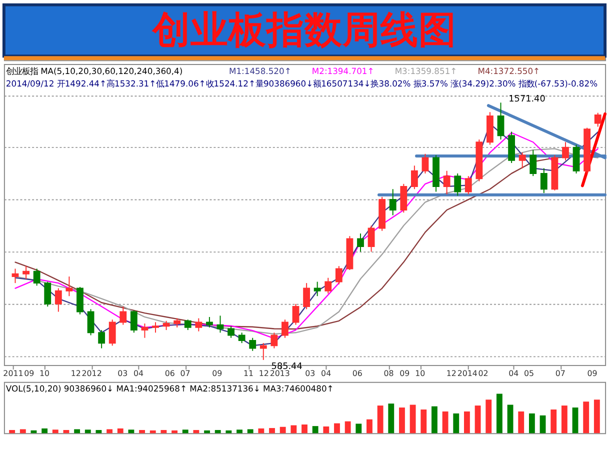  Describe the element at coordinates (467, 373) in the screenshot. I see `x-tick-label: 2014` at that location.